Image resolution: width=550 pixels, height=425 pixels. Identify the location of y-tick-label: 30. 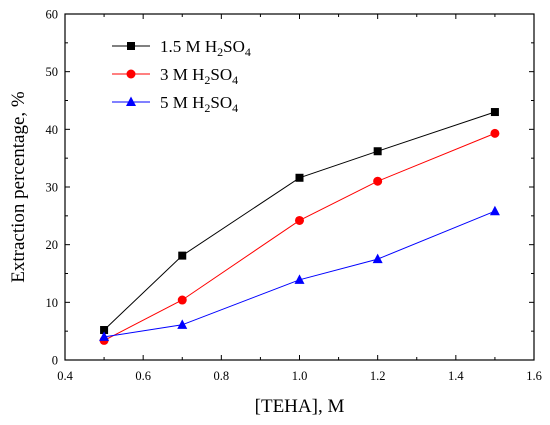
(52, 188).